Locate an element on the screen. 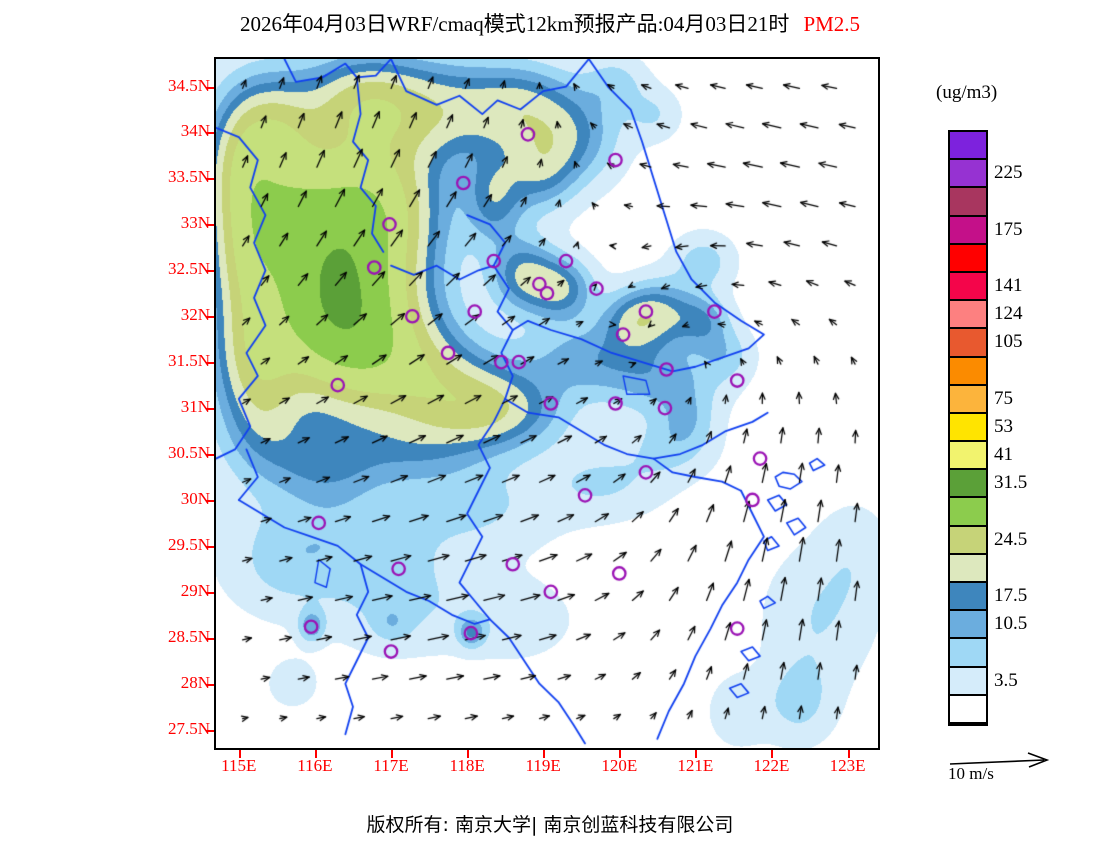 This screenshot has height=850, width=1100. lat-tick-label: 32.5N is located at coordinates (188, 269).